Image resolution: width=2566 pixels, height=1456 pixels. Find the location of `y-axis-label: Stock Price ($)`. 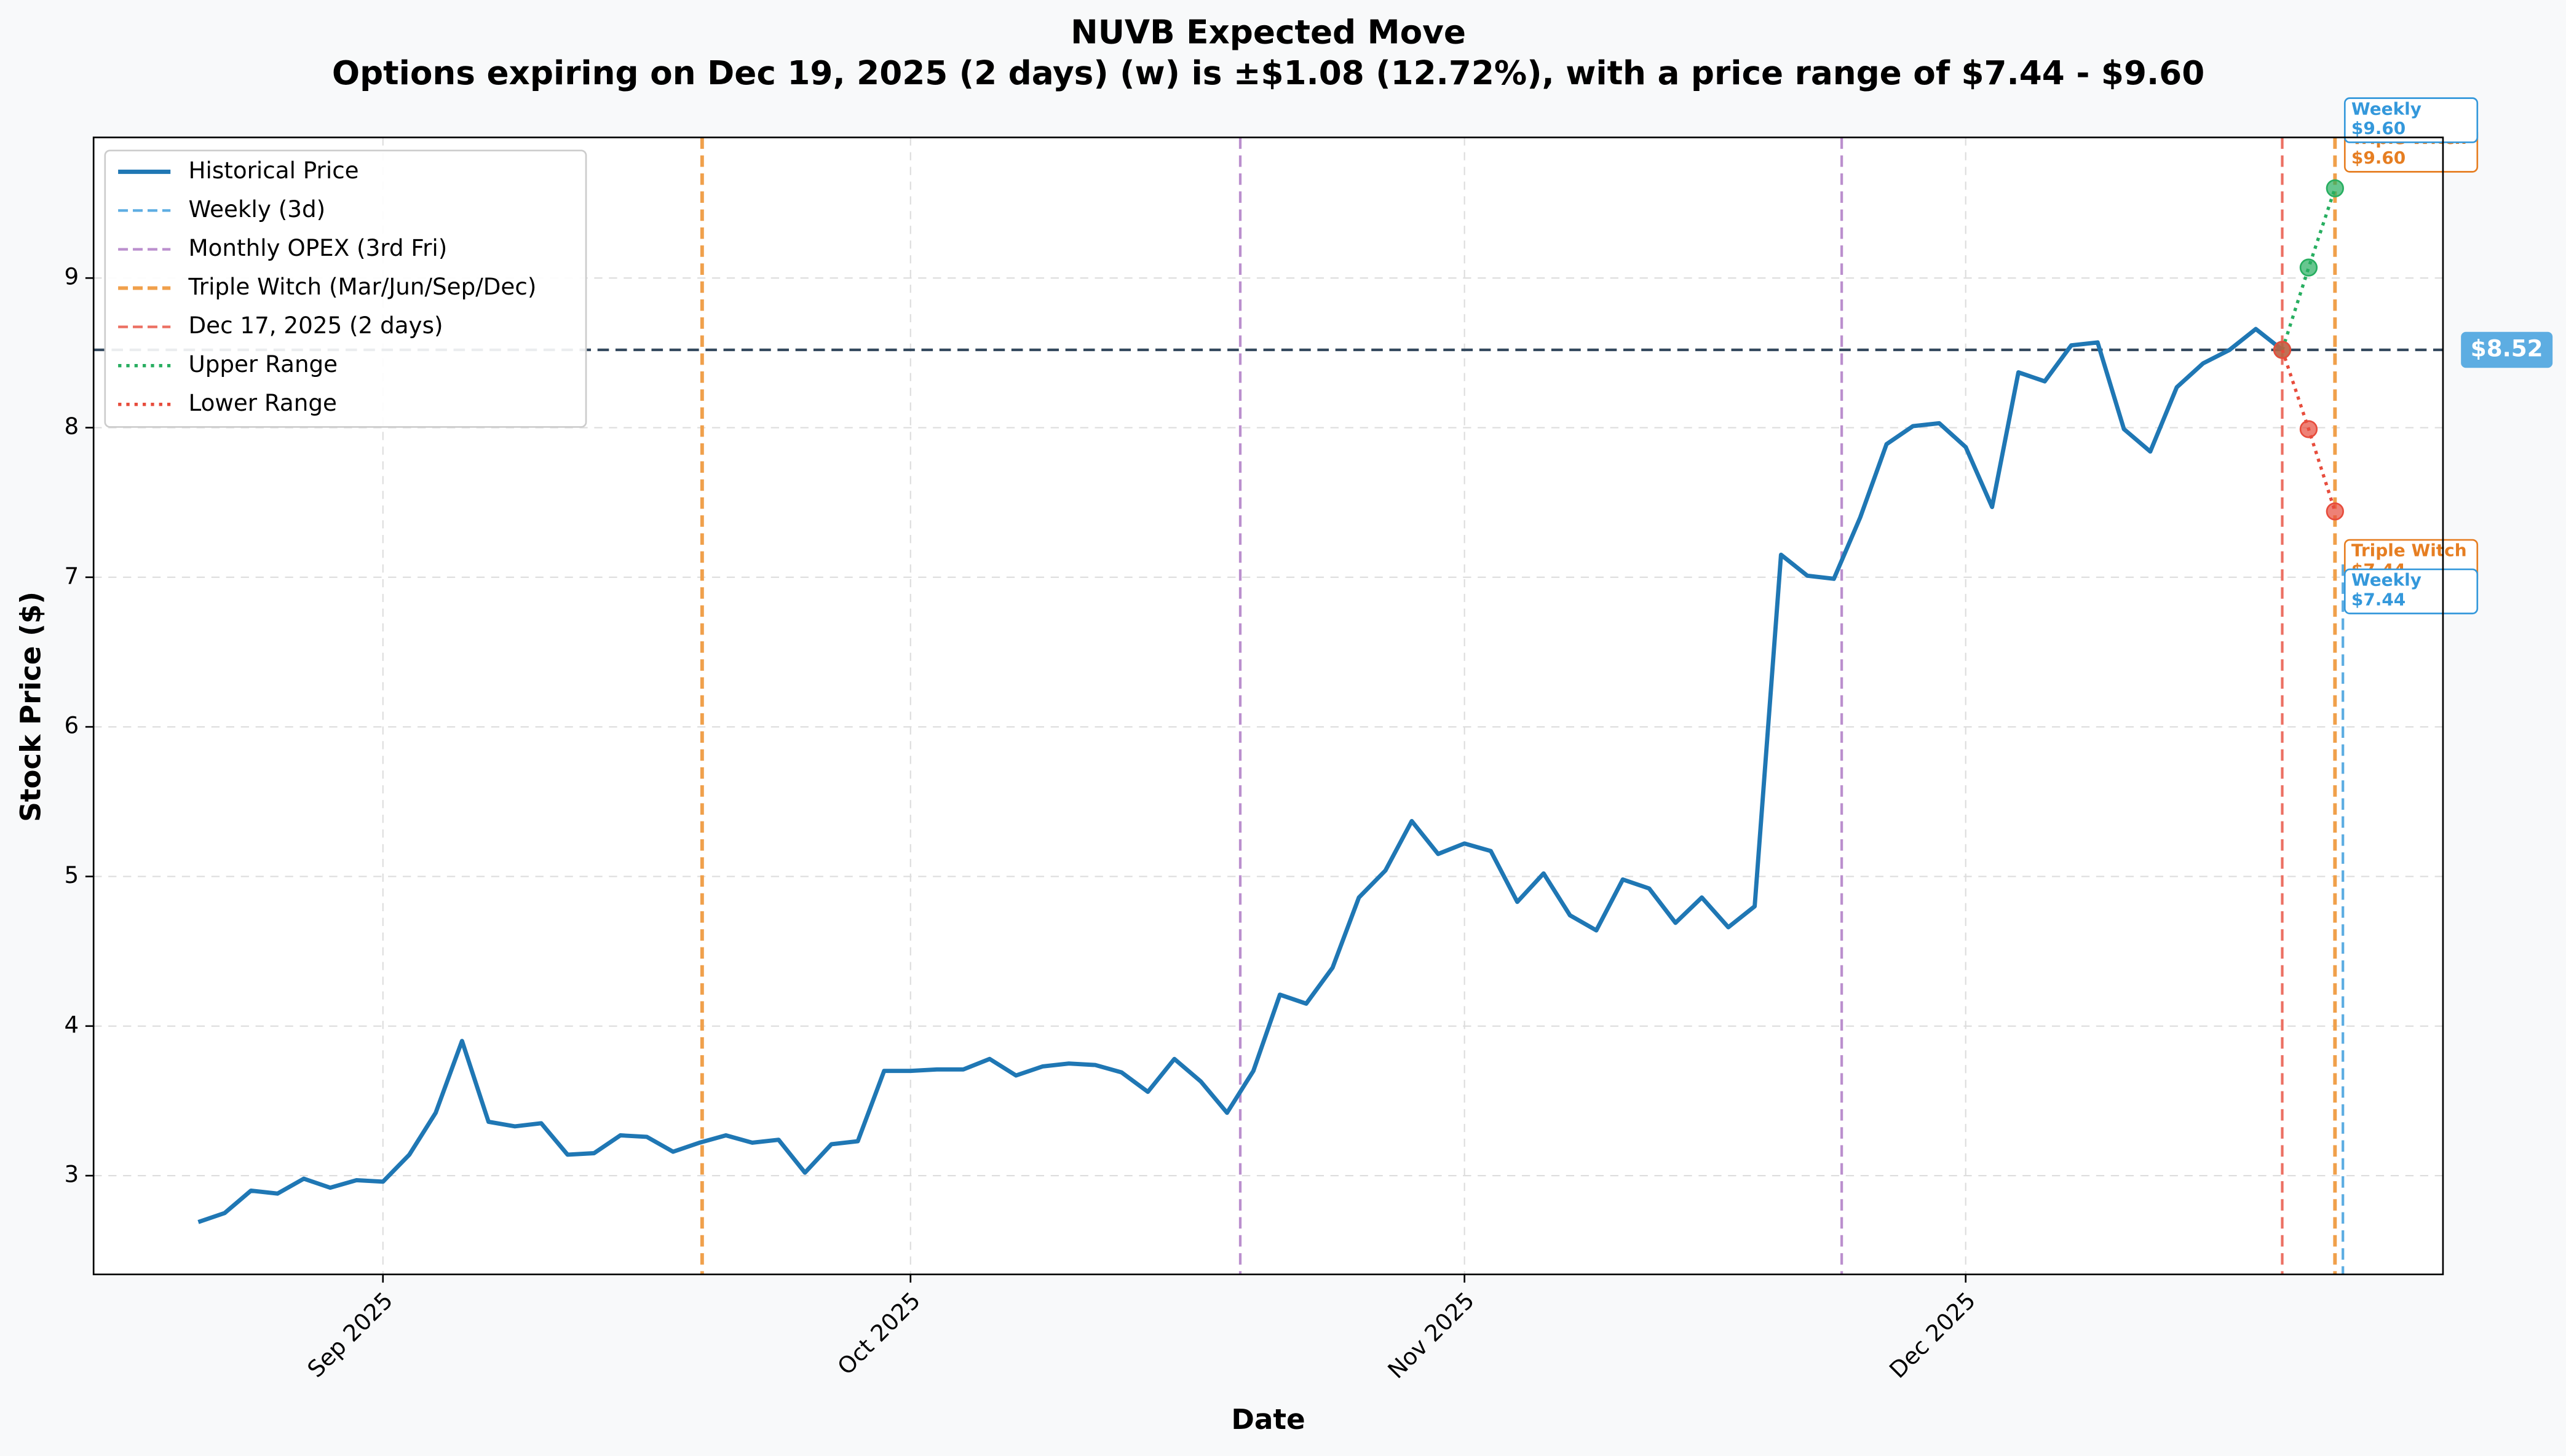

y-axis-label: Stock Price ($) is located at coordinates (31, 707).